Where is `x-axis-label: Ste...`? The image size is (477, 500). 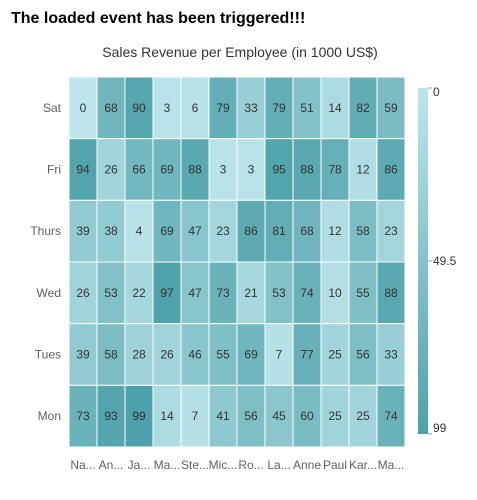 x-axis-label: Ste... is located at coordinates (195, 465).